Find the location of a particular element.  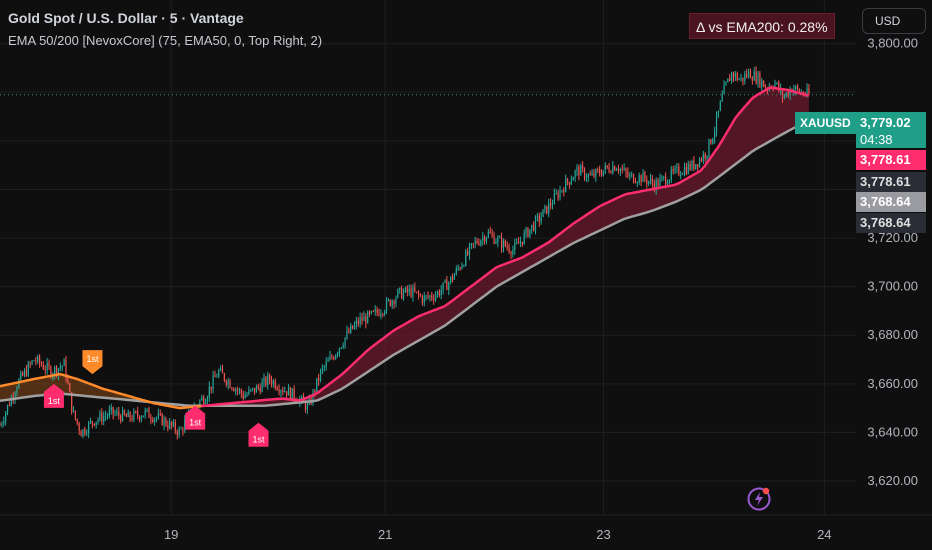

ema200-tag-secondary: 3,768.64 is located at coordinates (891, 223).